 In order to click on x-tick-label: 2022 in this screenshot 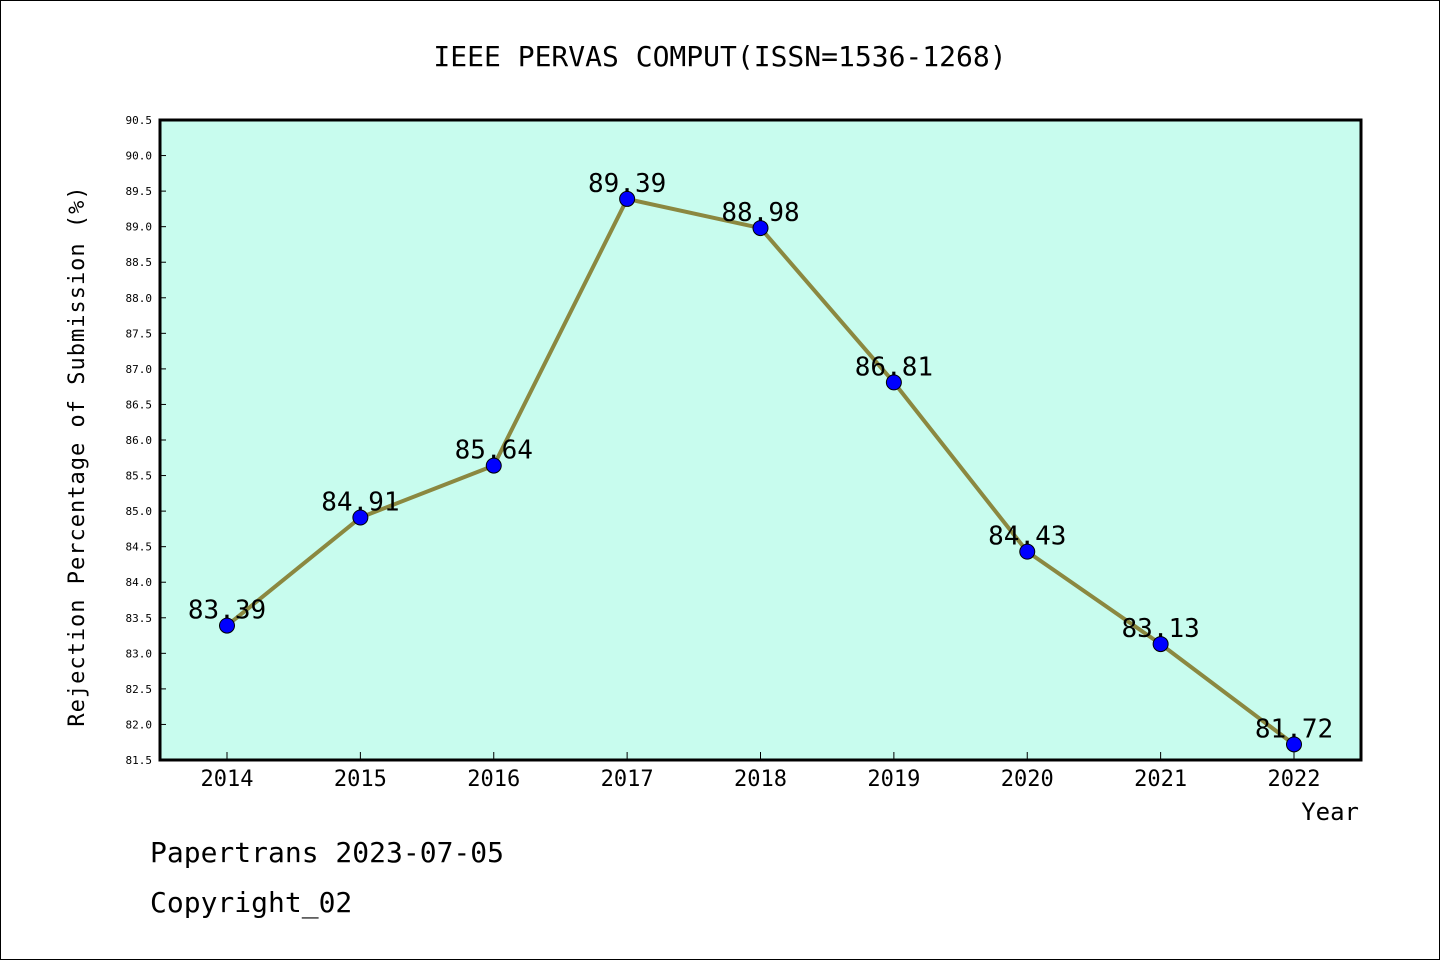, I will do `click(1294, 779)`.